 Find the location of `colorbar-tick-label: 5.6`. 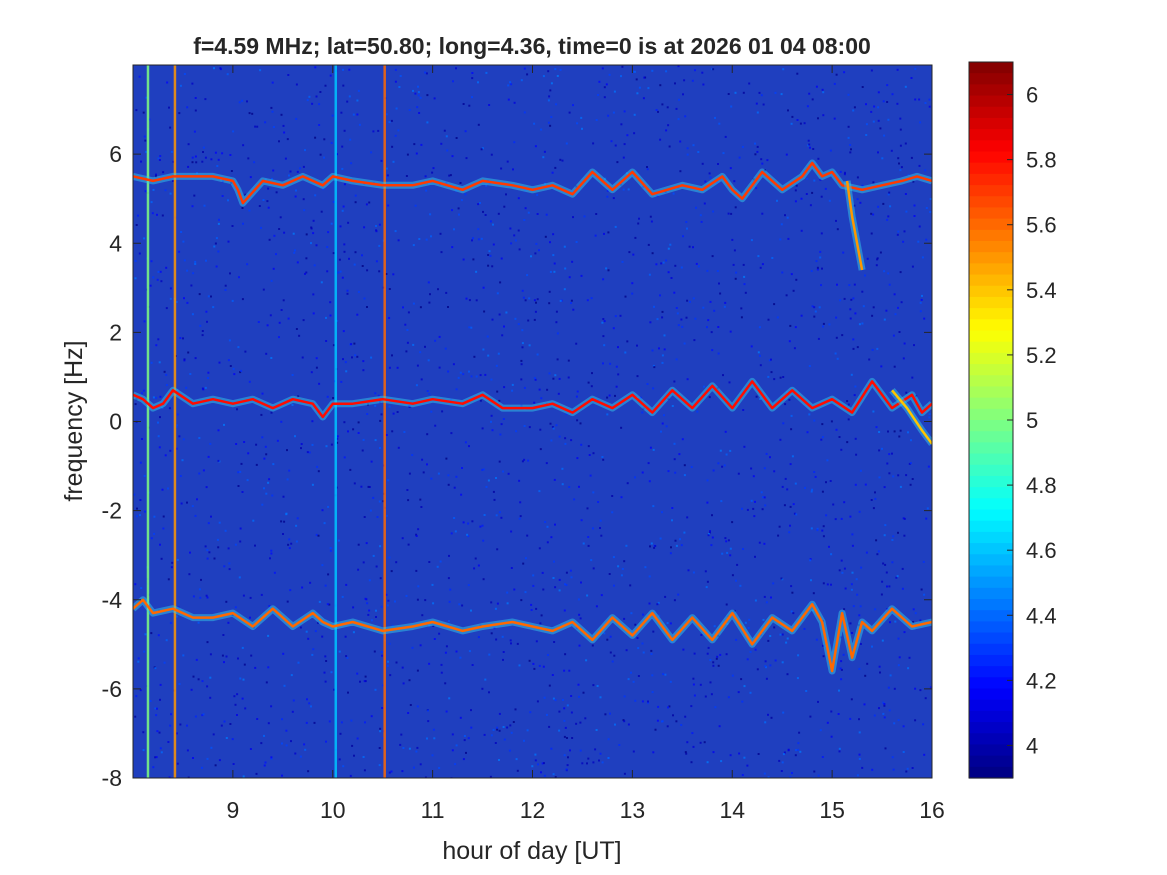

colorbar-tick-label: 5.6 is located at coordinates (1041, 225).